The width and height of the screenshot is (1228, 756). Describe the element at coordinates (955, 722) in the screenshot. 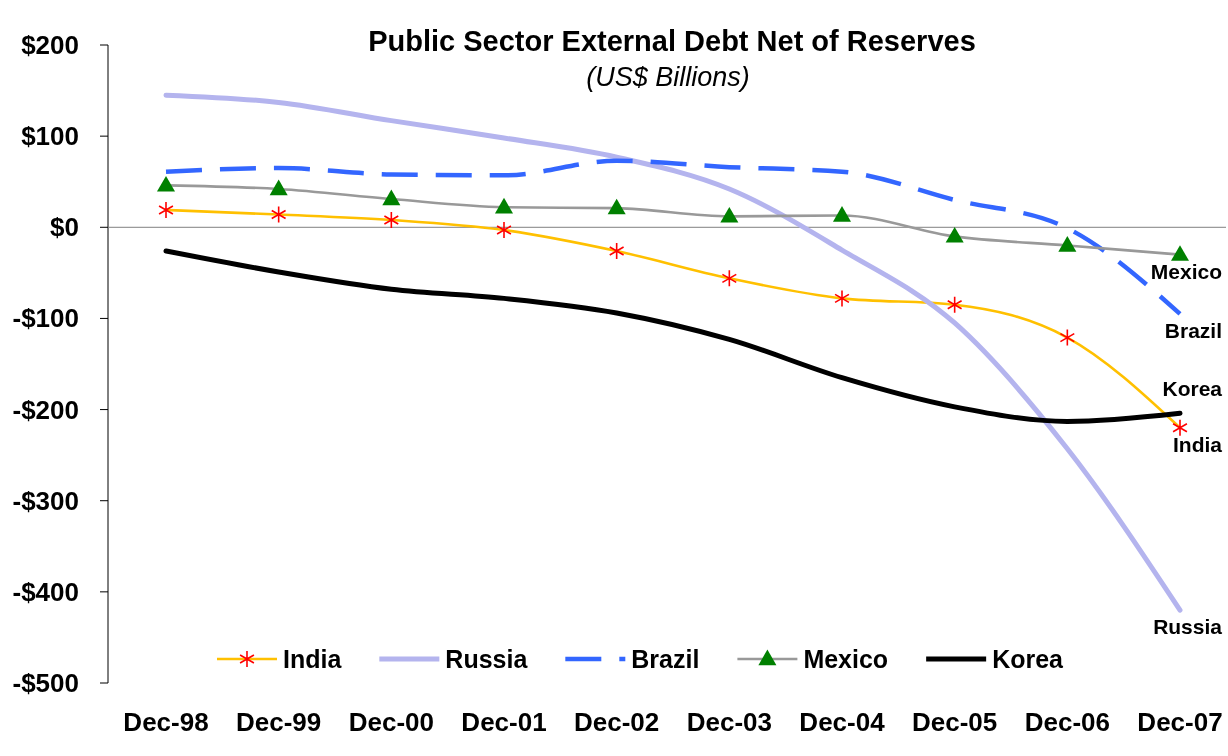

I see `x-tick-label: Dec-05` at that location.